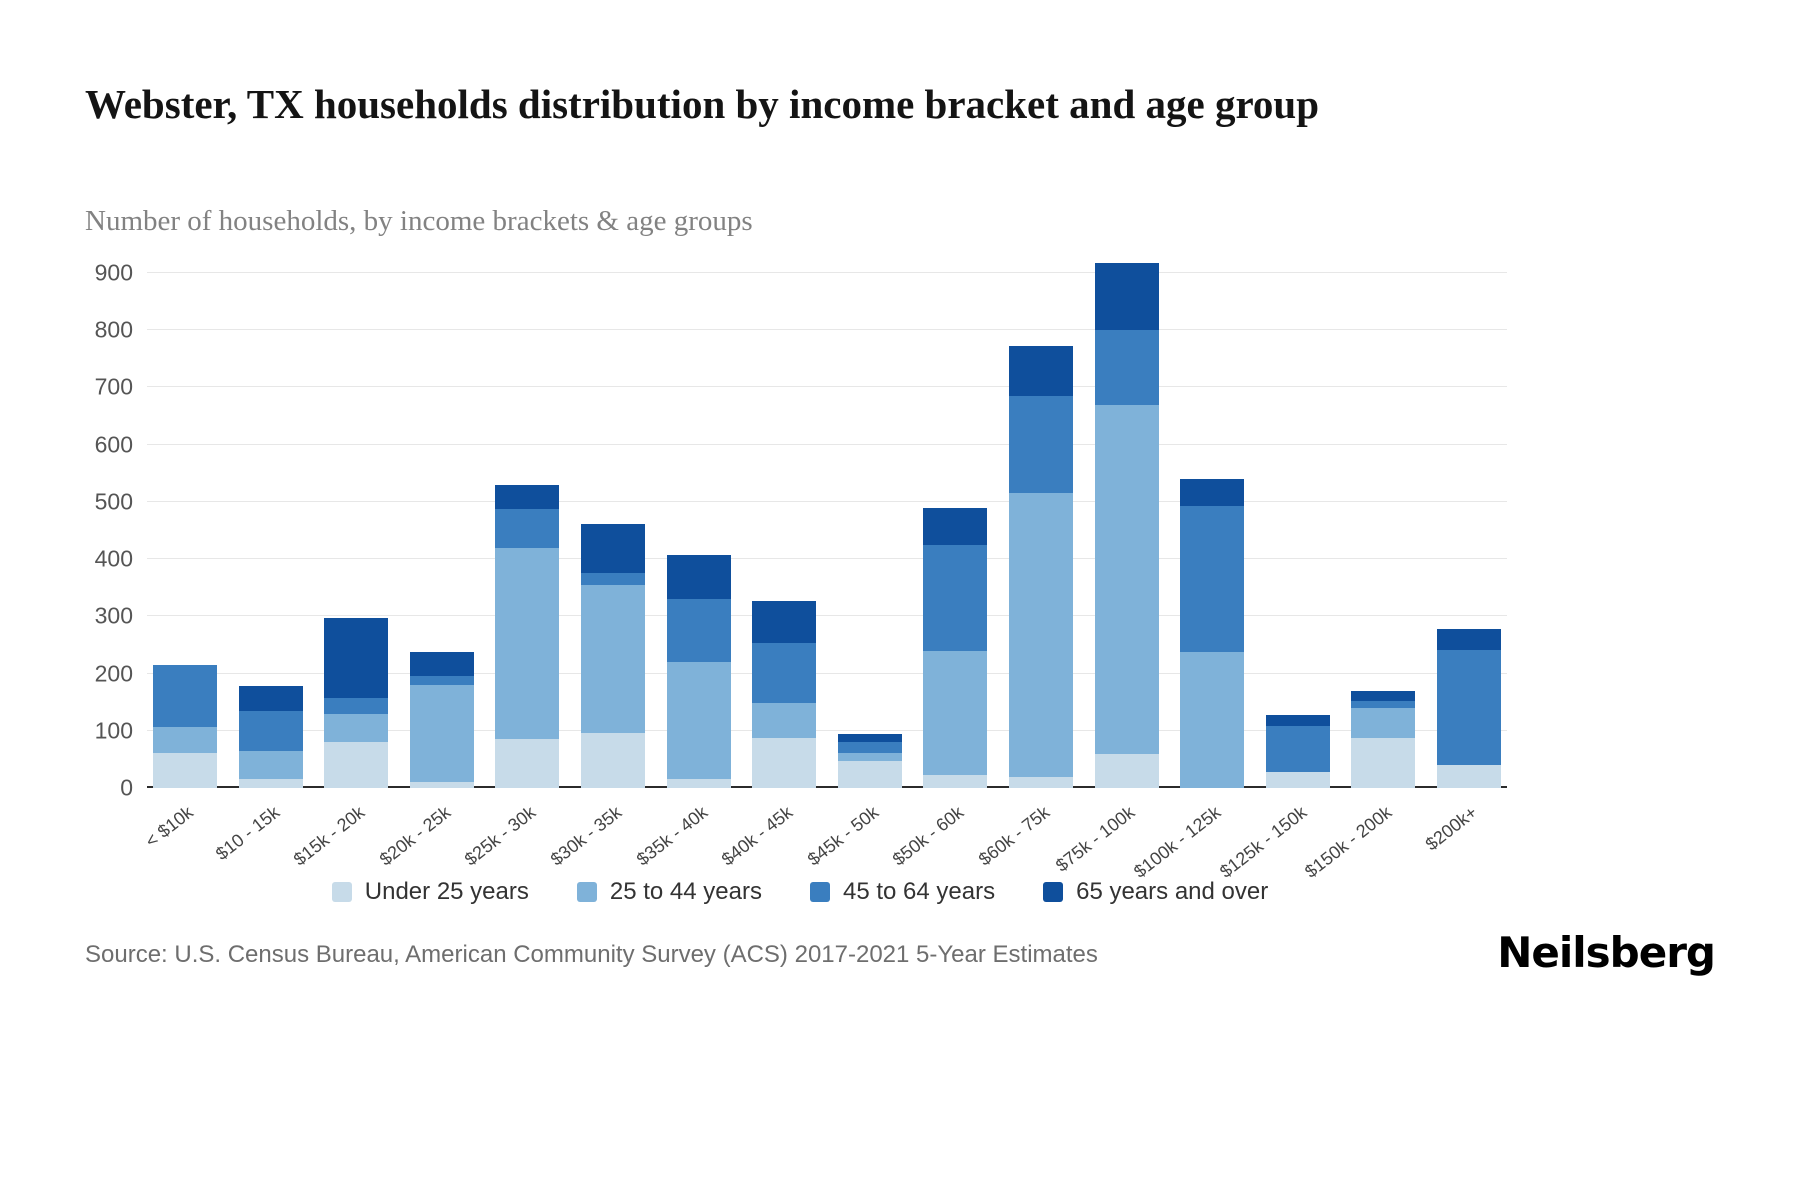 The width and height of the screenshot is (1800, 1200). I want to click on x-axis-tick-label: $10 - 15k, so click(247, 833).